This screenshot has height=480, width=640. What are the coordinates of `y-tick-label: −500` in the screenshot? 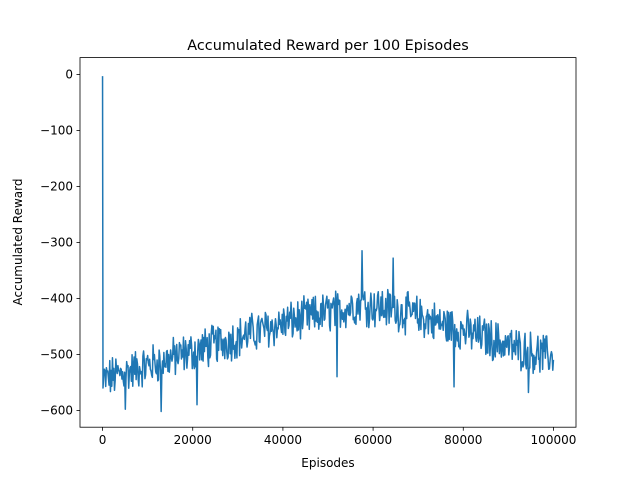 It's located at (56, 355).